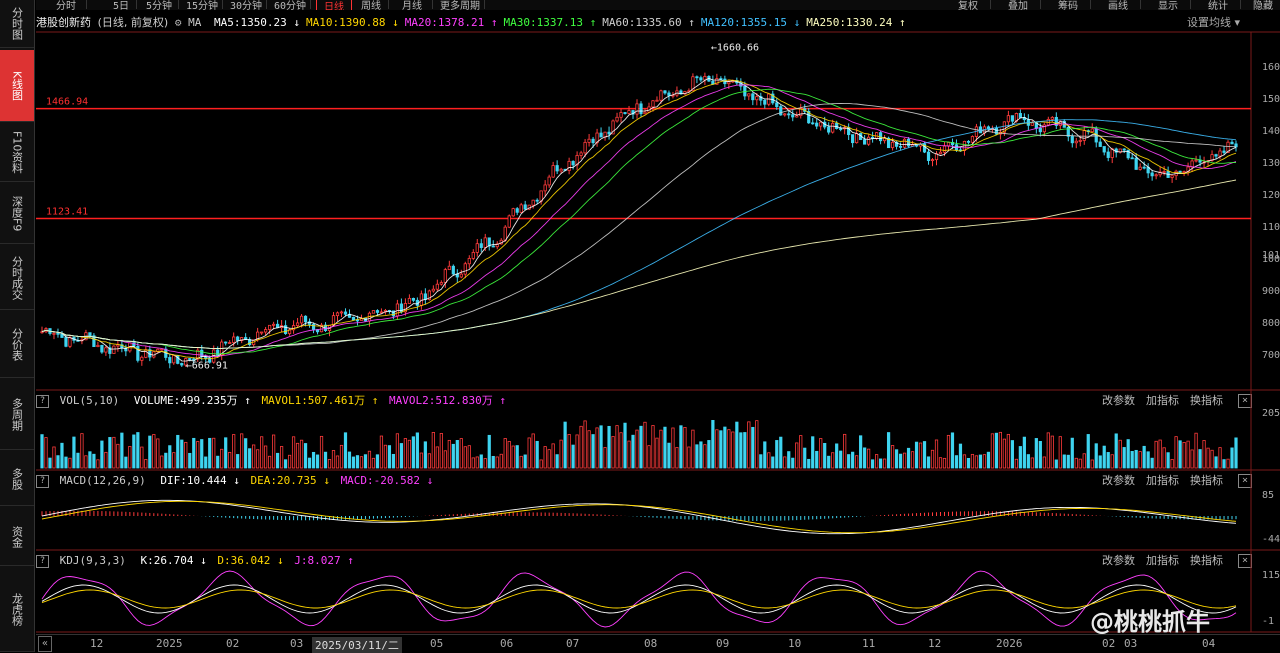 The height and width of the screenshot is (653, 1280). What do you see at coordinates (17, 214) in the screenshot?
I see `sidebar-item-3: 深度F9` at bounding box center [17, 214].